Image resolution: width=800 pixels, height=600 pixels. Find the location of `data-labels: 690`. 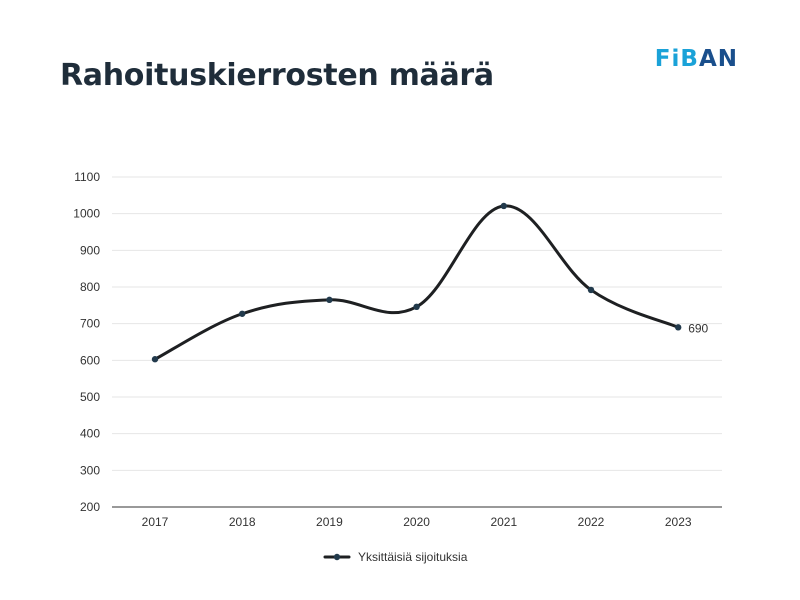

data-labels: 690 is located at coordinates (698, 328).